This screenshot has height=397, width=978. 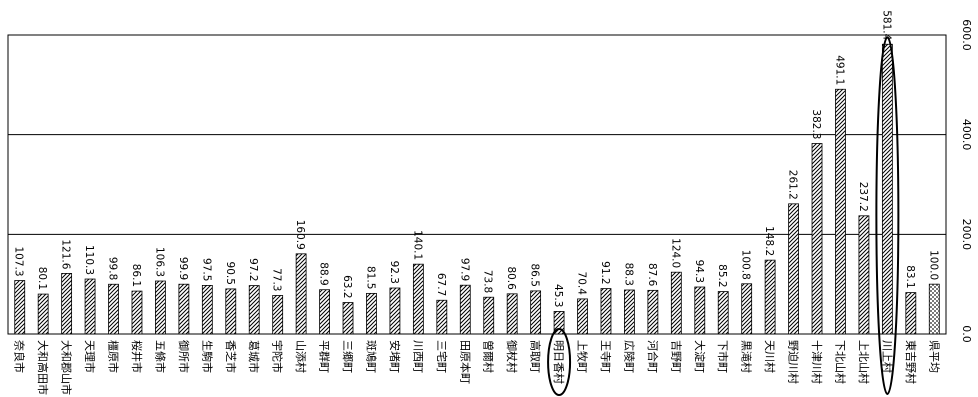 I want to click on category-label: 奈良市, so click(x=20, y=356).